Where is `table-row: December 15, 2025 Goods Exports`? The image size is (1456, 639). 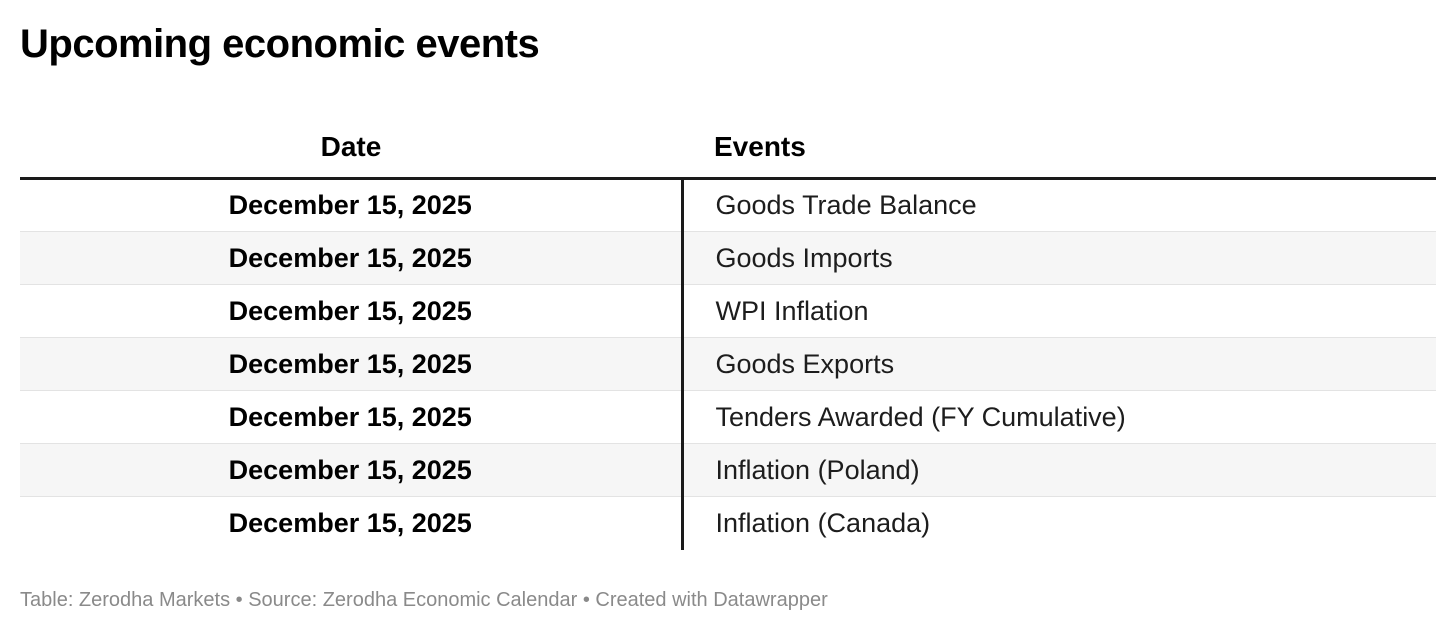
table-row: December 15, 2025 Goods Exports is located at coordinates (728, 364).